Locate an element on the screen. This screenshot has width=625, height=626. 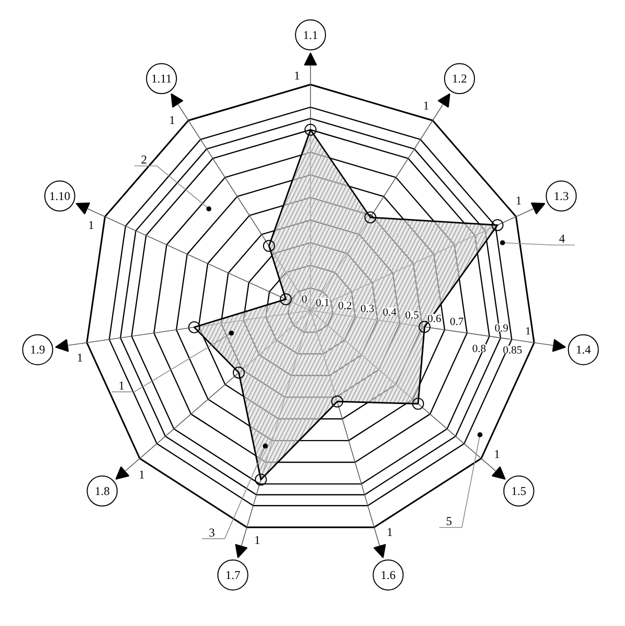
y-tick-label: 0 is located at coordinates (305, 300).